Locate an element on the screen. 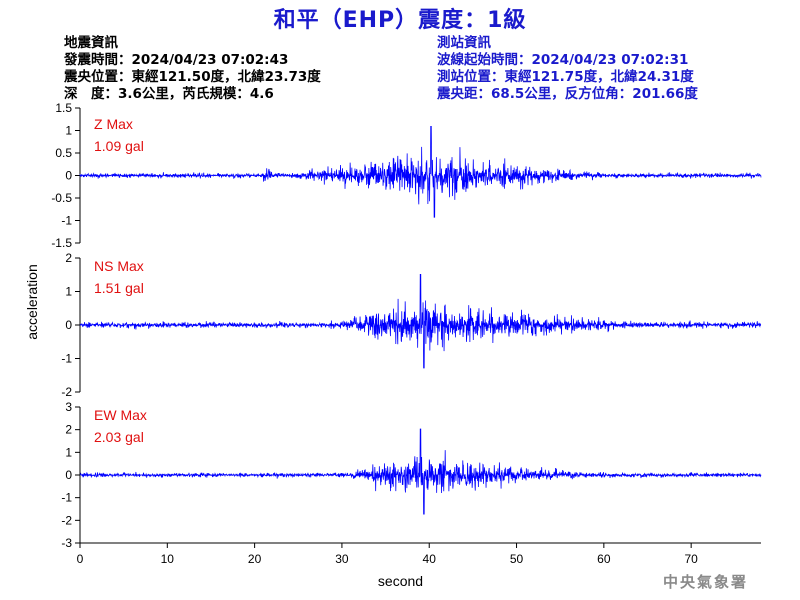  max-title-ew: EW Max is located at coordinates (120, 415).